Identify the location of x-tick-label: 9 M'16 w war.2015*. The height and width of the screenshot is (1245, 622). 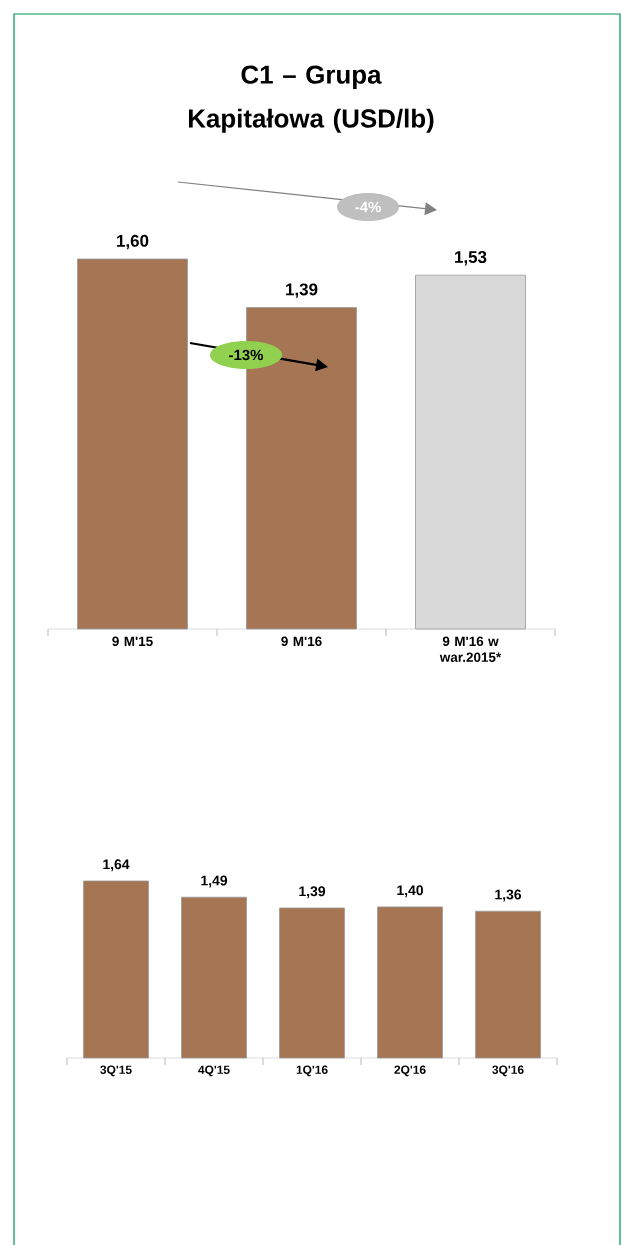
(470, 649).